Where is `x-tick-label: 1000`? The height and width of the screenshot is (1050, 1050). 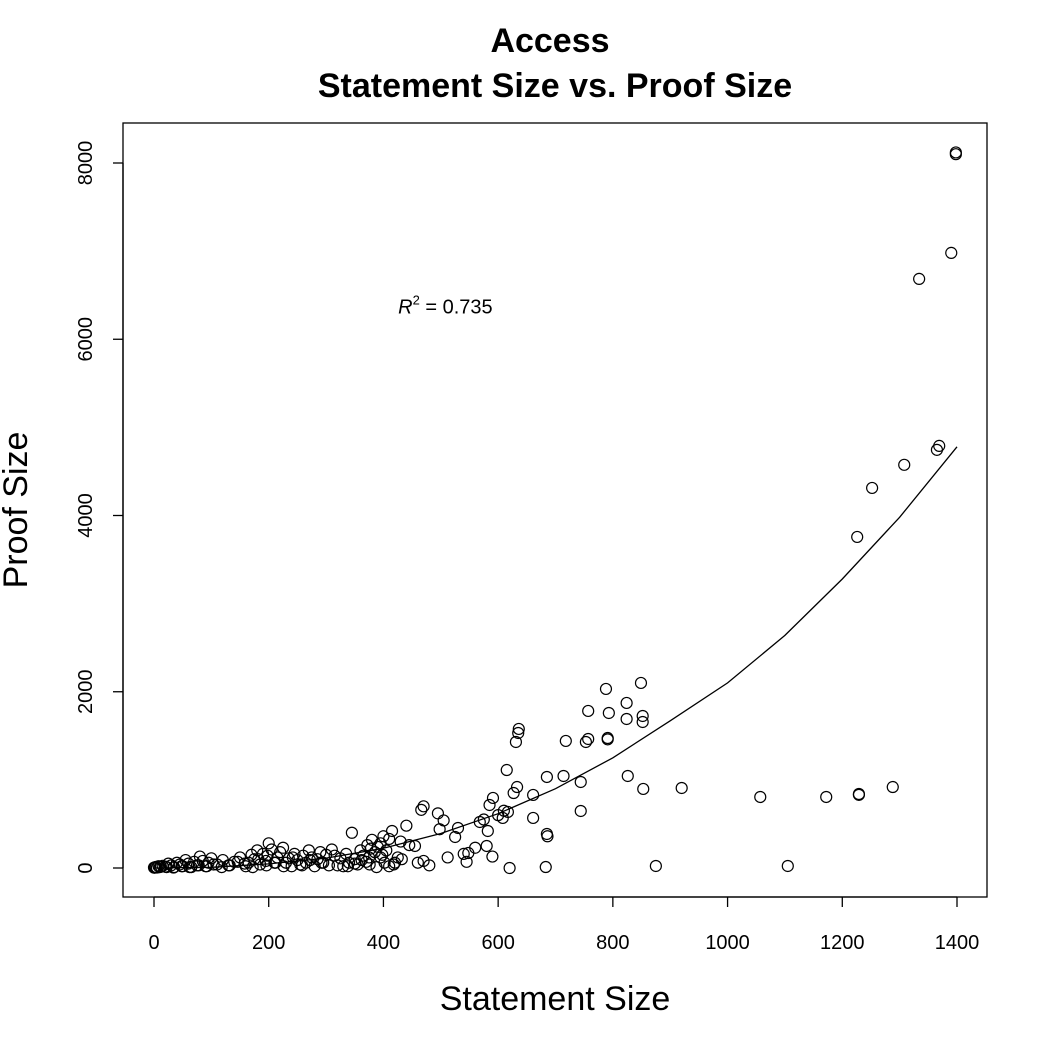 x-tick-label: 1000 is located at coordinates (727, 943).